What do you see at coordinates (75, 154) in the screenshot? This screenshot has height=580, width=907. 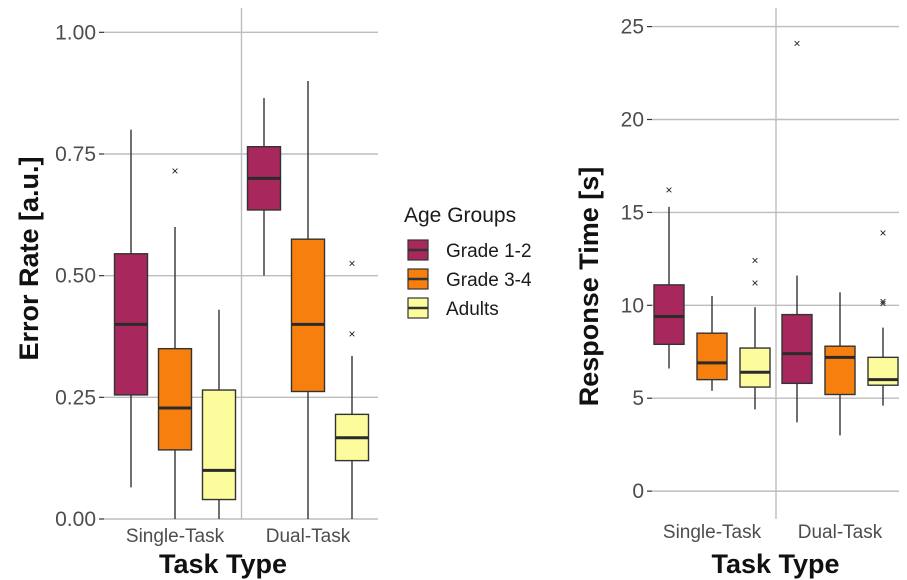 I see `y-tick-label: 0.75` at bounding box center [75, 154].